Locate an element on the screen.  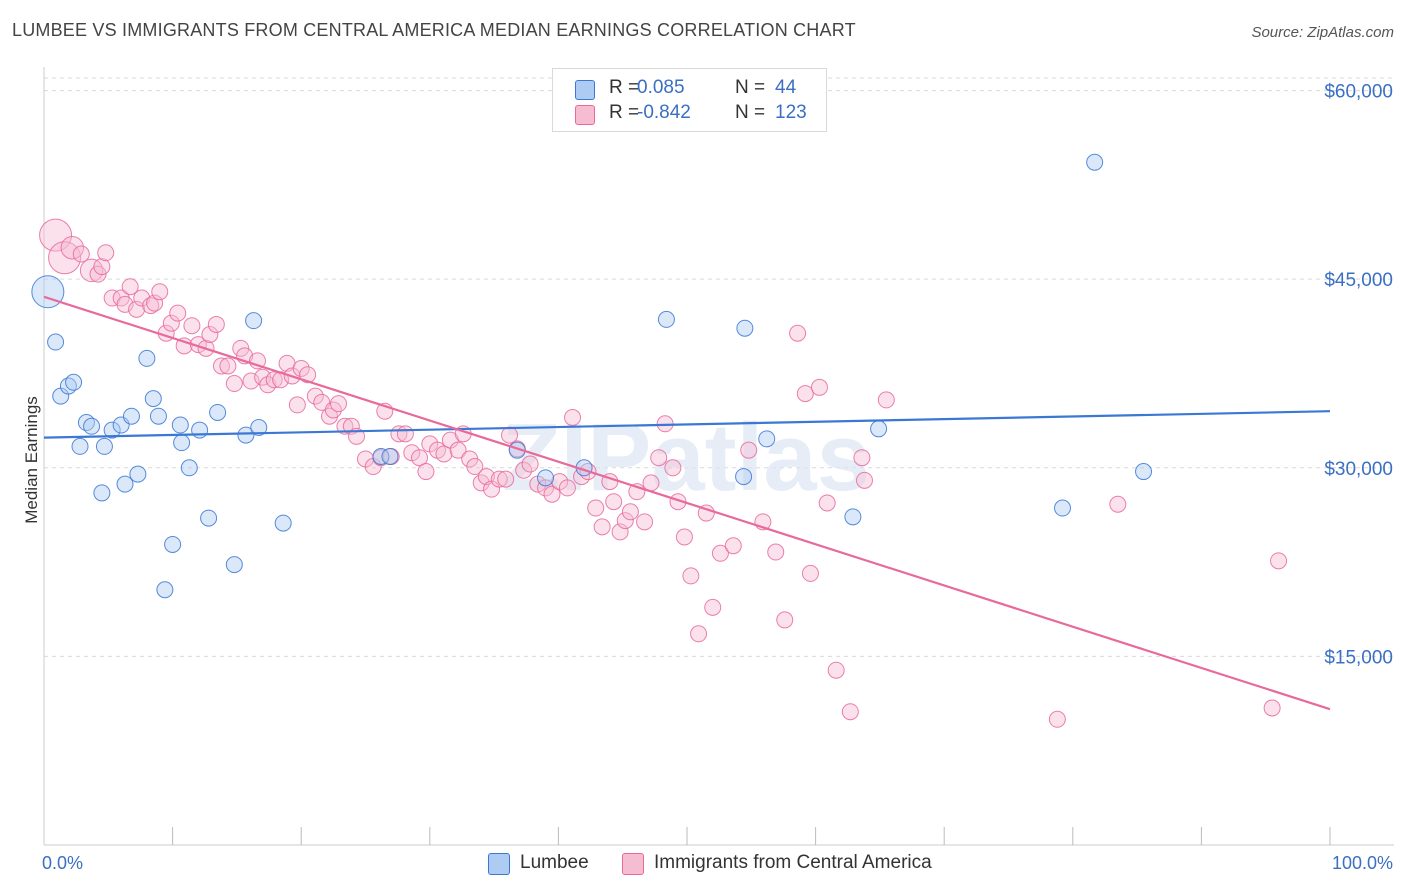
y-tick-label: $30,000 is located at coordinates (1358, 469).